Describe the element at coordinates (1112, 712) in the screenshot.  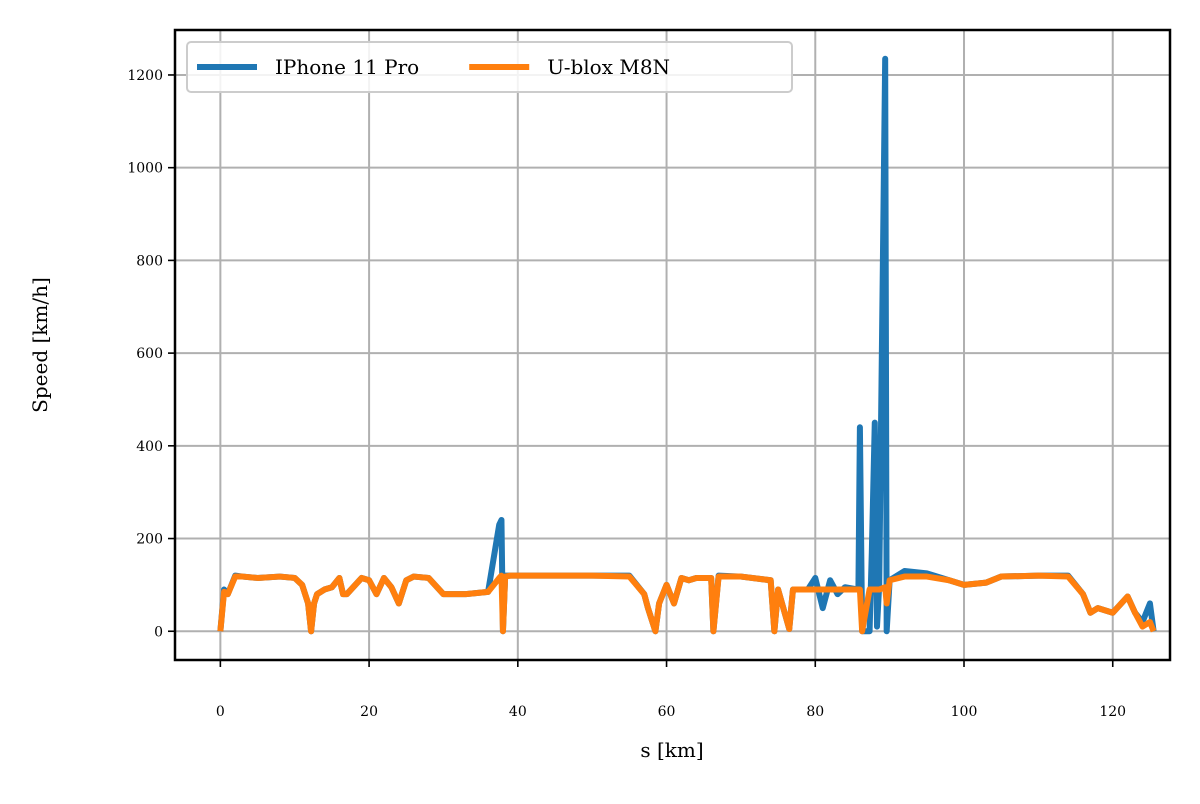
I see `x-tick-label: 120` at that location.